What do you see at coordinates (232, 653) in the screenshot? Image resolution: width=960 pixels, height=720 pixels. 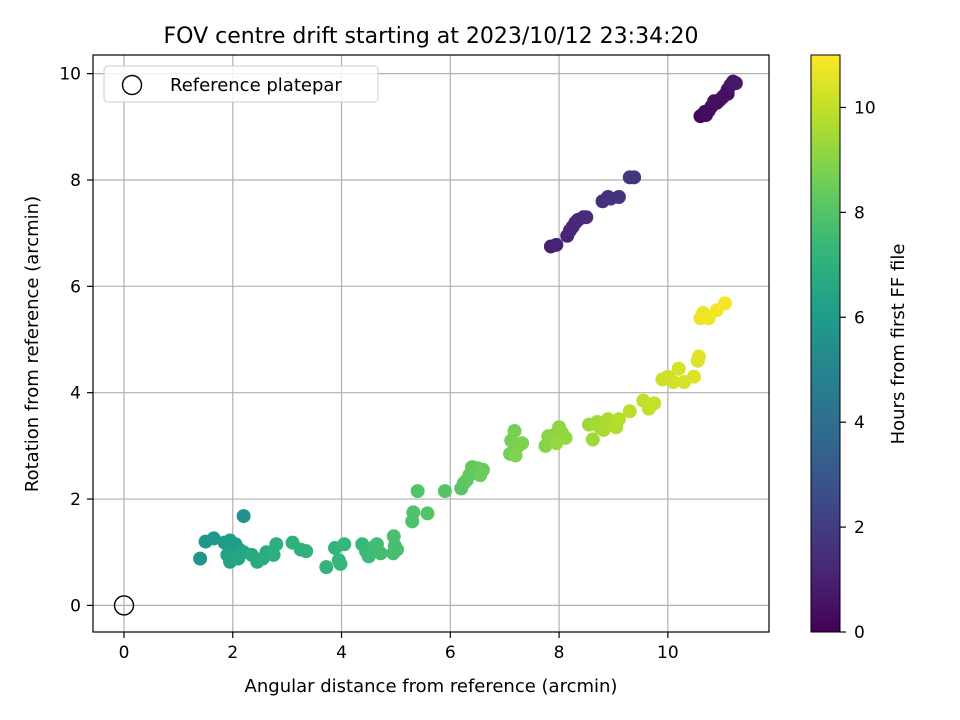 I see `x-tick-label: 2` at bounding box center [232, 653].